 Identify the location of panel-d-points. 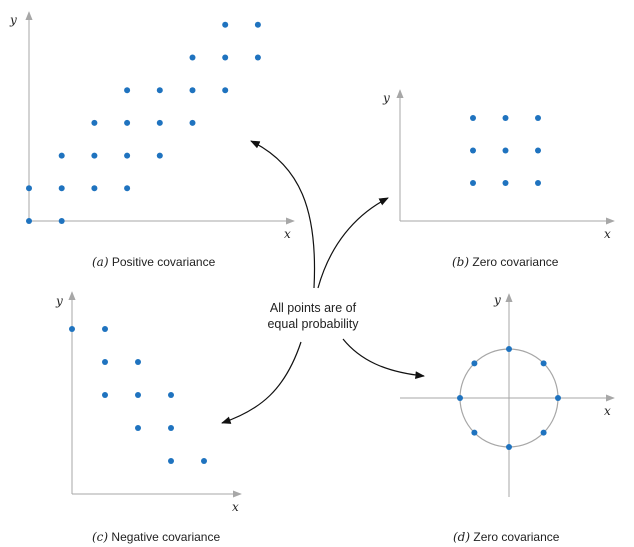
(509, 398).